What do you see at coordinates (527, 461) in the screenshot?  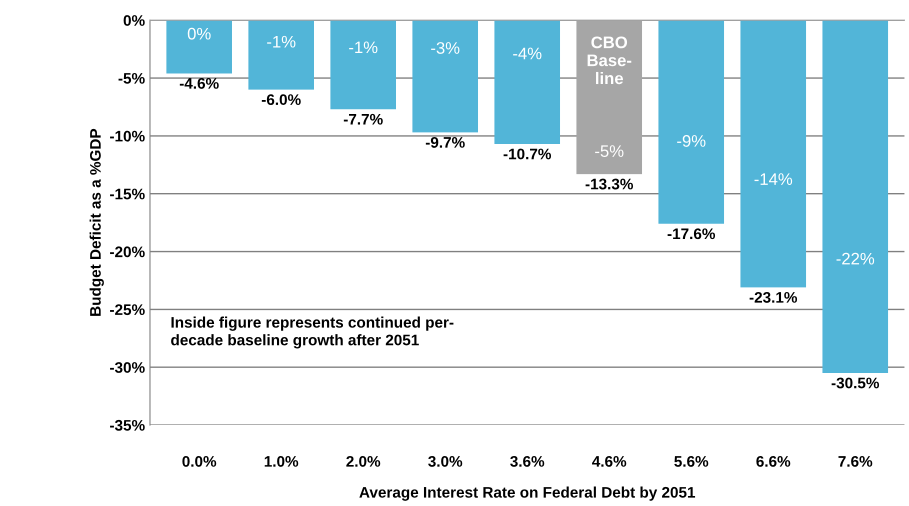 I see `x-tick-label: 3.6%` at bounding box center [527, 461].